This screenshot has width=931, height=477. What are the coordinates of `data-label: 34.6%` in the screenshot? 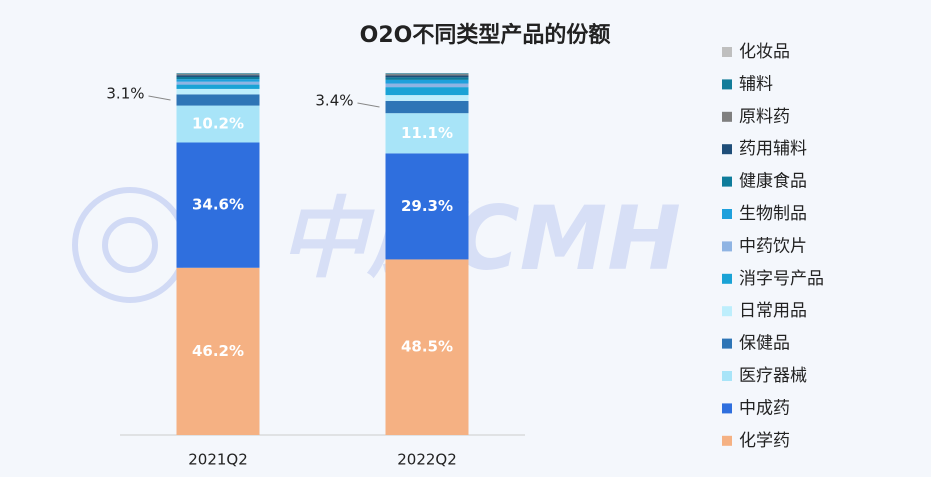 It's located at (218, 205).